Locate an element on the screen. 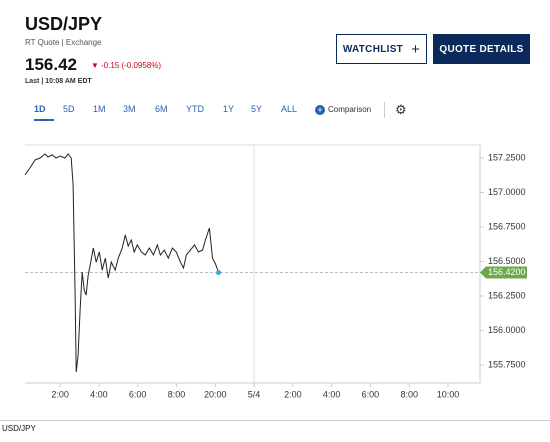 The height and width of the screenshot is (442, 550). range-tab: 1M is located at coordinates (99, 109).